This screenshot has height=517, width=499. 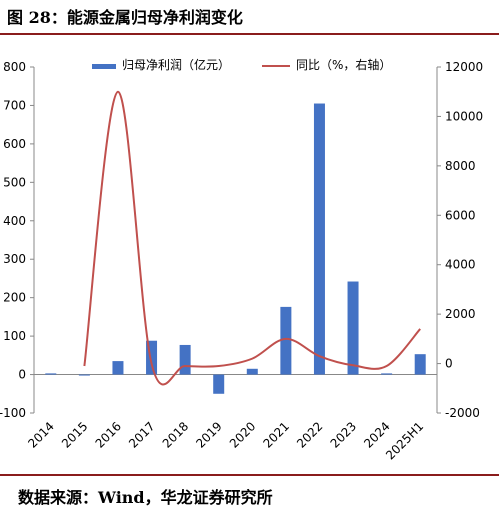 What do you see at coordinates (84, 375) in the screenshot?
I see `bar-2015` at bounding box center [84, 375].